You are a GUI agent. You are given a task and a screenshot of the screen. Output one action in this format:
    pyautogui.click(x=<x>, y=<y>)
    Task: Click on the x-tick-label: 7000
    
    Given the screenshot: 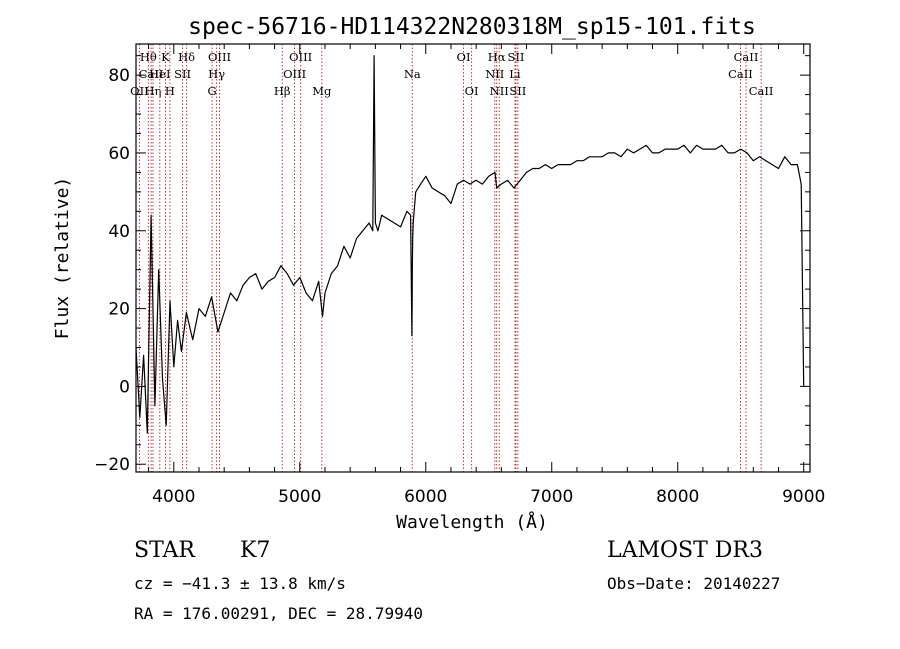 What is the action you would take?
    pyautogui.click(x=551, y=497)
    